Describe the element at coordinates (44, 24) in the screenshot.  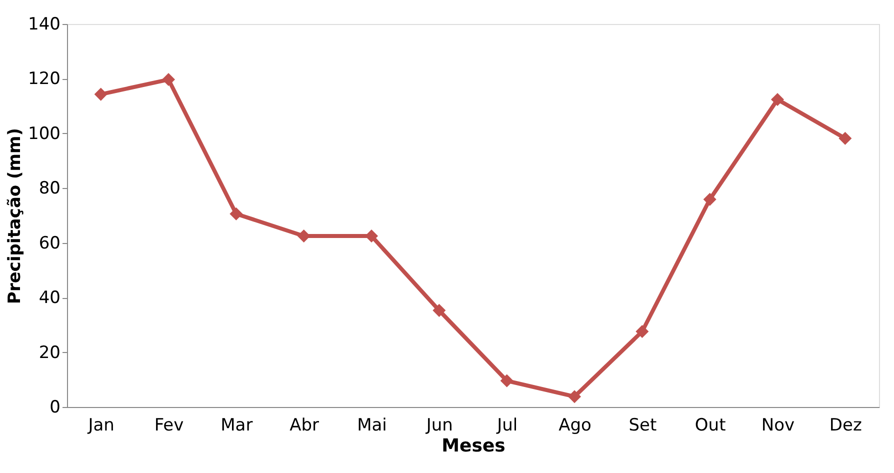
I see `y-tick-label: 140` at that location.